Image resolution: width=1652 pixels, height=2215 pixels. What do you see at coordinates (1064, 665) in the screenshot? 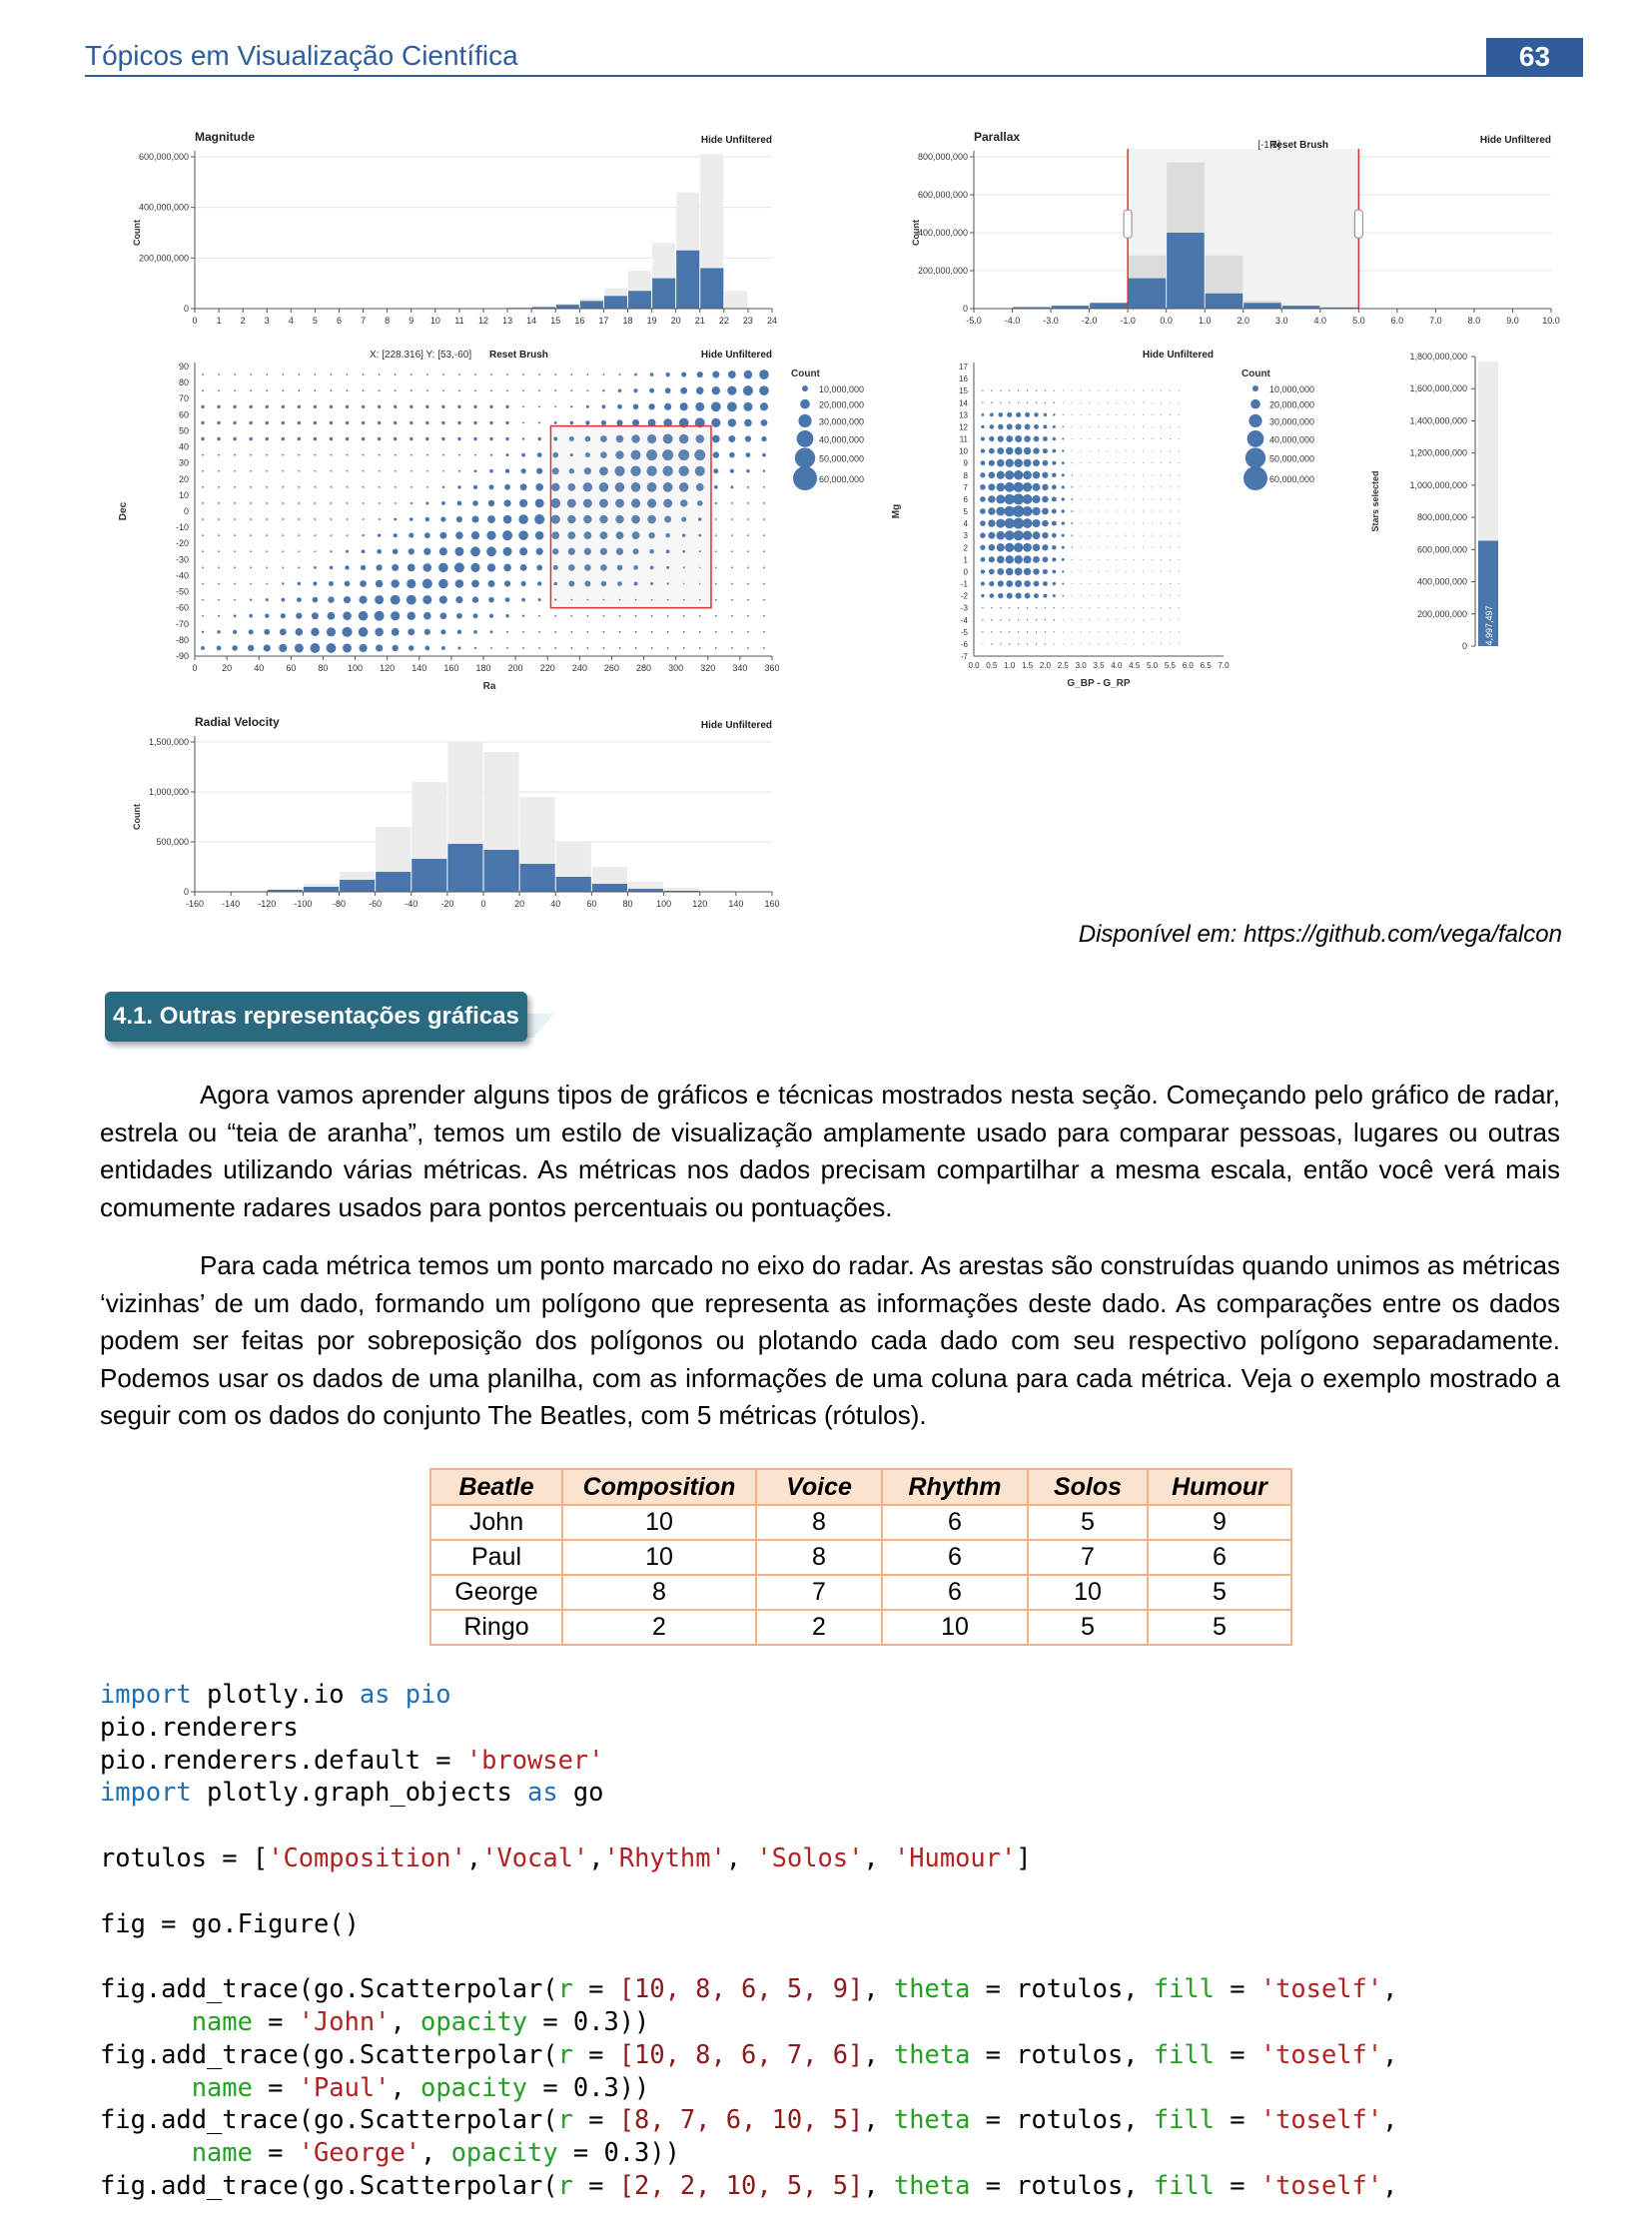
I see `x-tick-label: 2.5` at bounding box center [1064, 665].